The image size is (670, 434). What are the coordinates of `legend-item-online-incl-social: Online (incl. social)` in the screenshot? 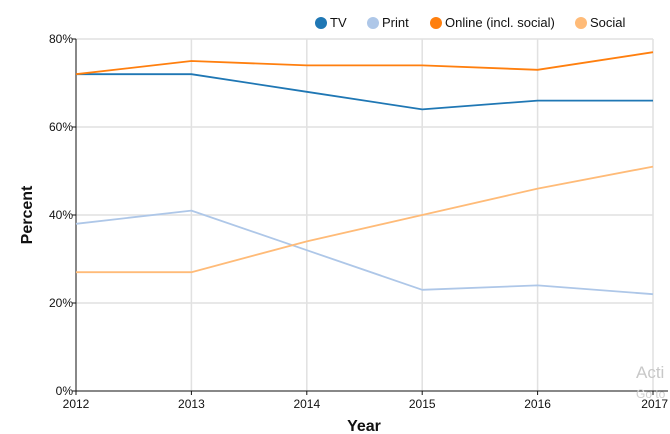 It's located at (492, 22).